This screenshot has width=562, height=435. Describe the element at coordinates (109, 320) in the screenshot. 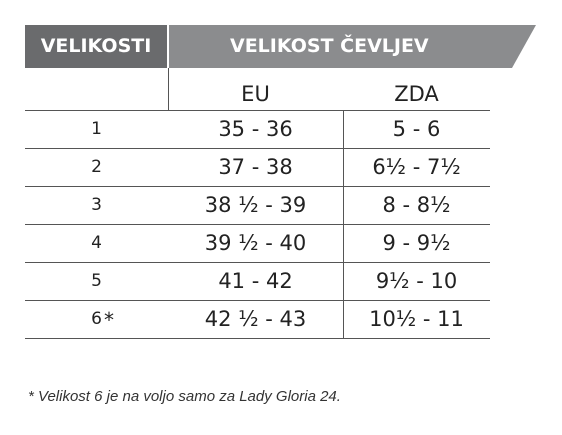

I see `note-mark: *` at that location.